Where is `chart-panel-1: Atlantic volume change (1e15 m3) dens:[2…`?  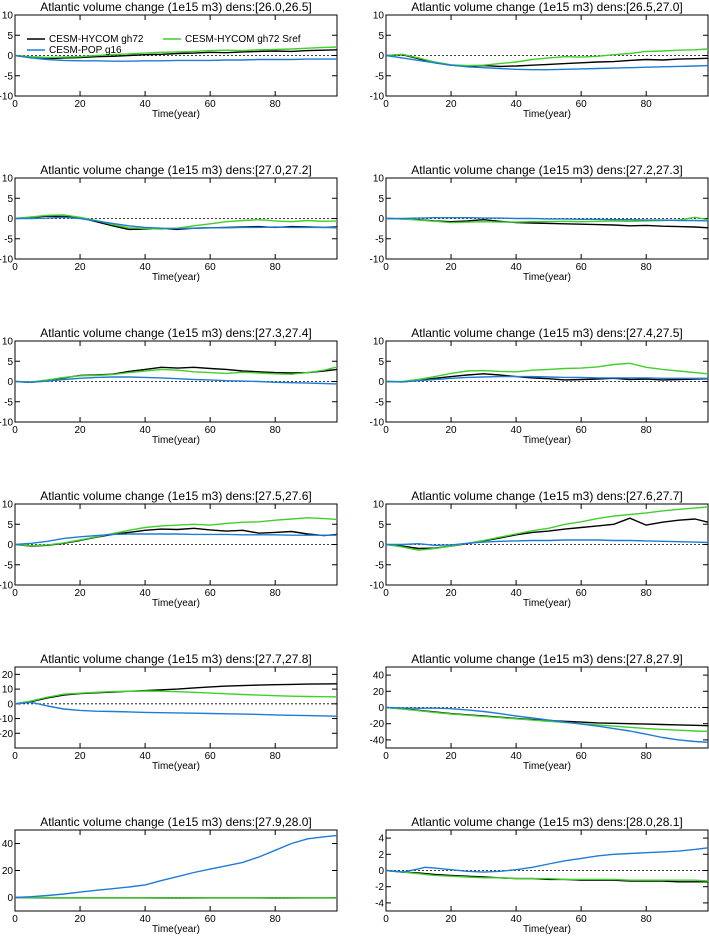 chart-panel-1: Atlantic volume change (1e15 m3) dens:[2… is located at coordinates (169, 60).